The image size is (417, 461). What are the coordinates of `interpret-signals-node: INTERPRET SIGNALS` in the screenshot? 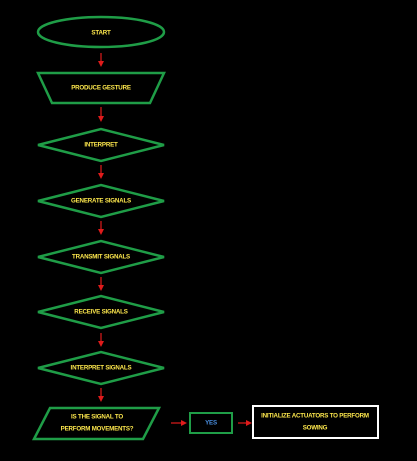 It's located at (101, 368).